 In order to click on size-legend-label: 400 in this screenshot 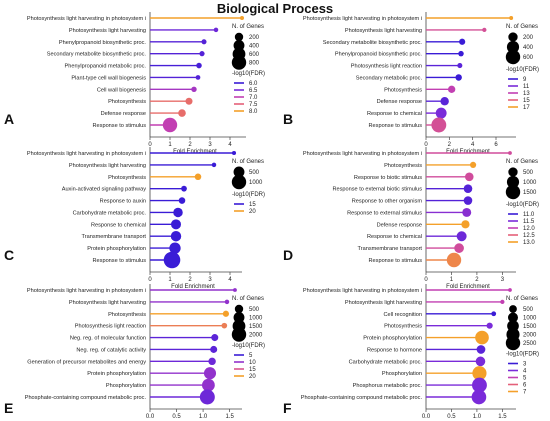, I will do `click(254, 47)`.